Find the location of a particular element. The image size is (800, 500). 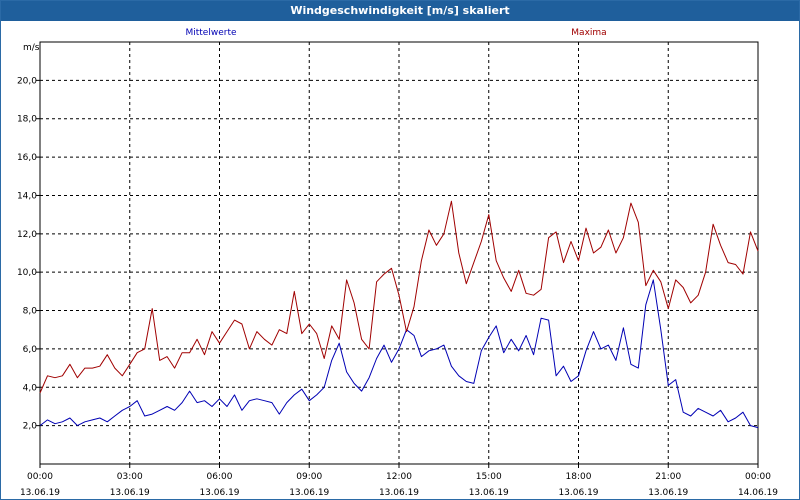

y-tick-label: 12,0 is located at coordinates (27, 235).